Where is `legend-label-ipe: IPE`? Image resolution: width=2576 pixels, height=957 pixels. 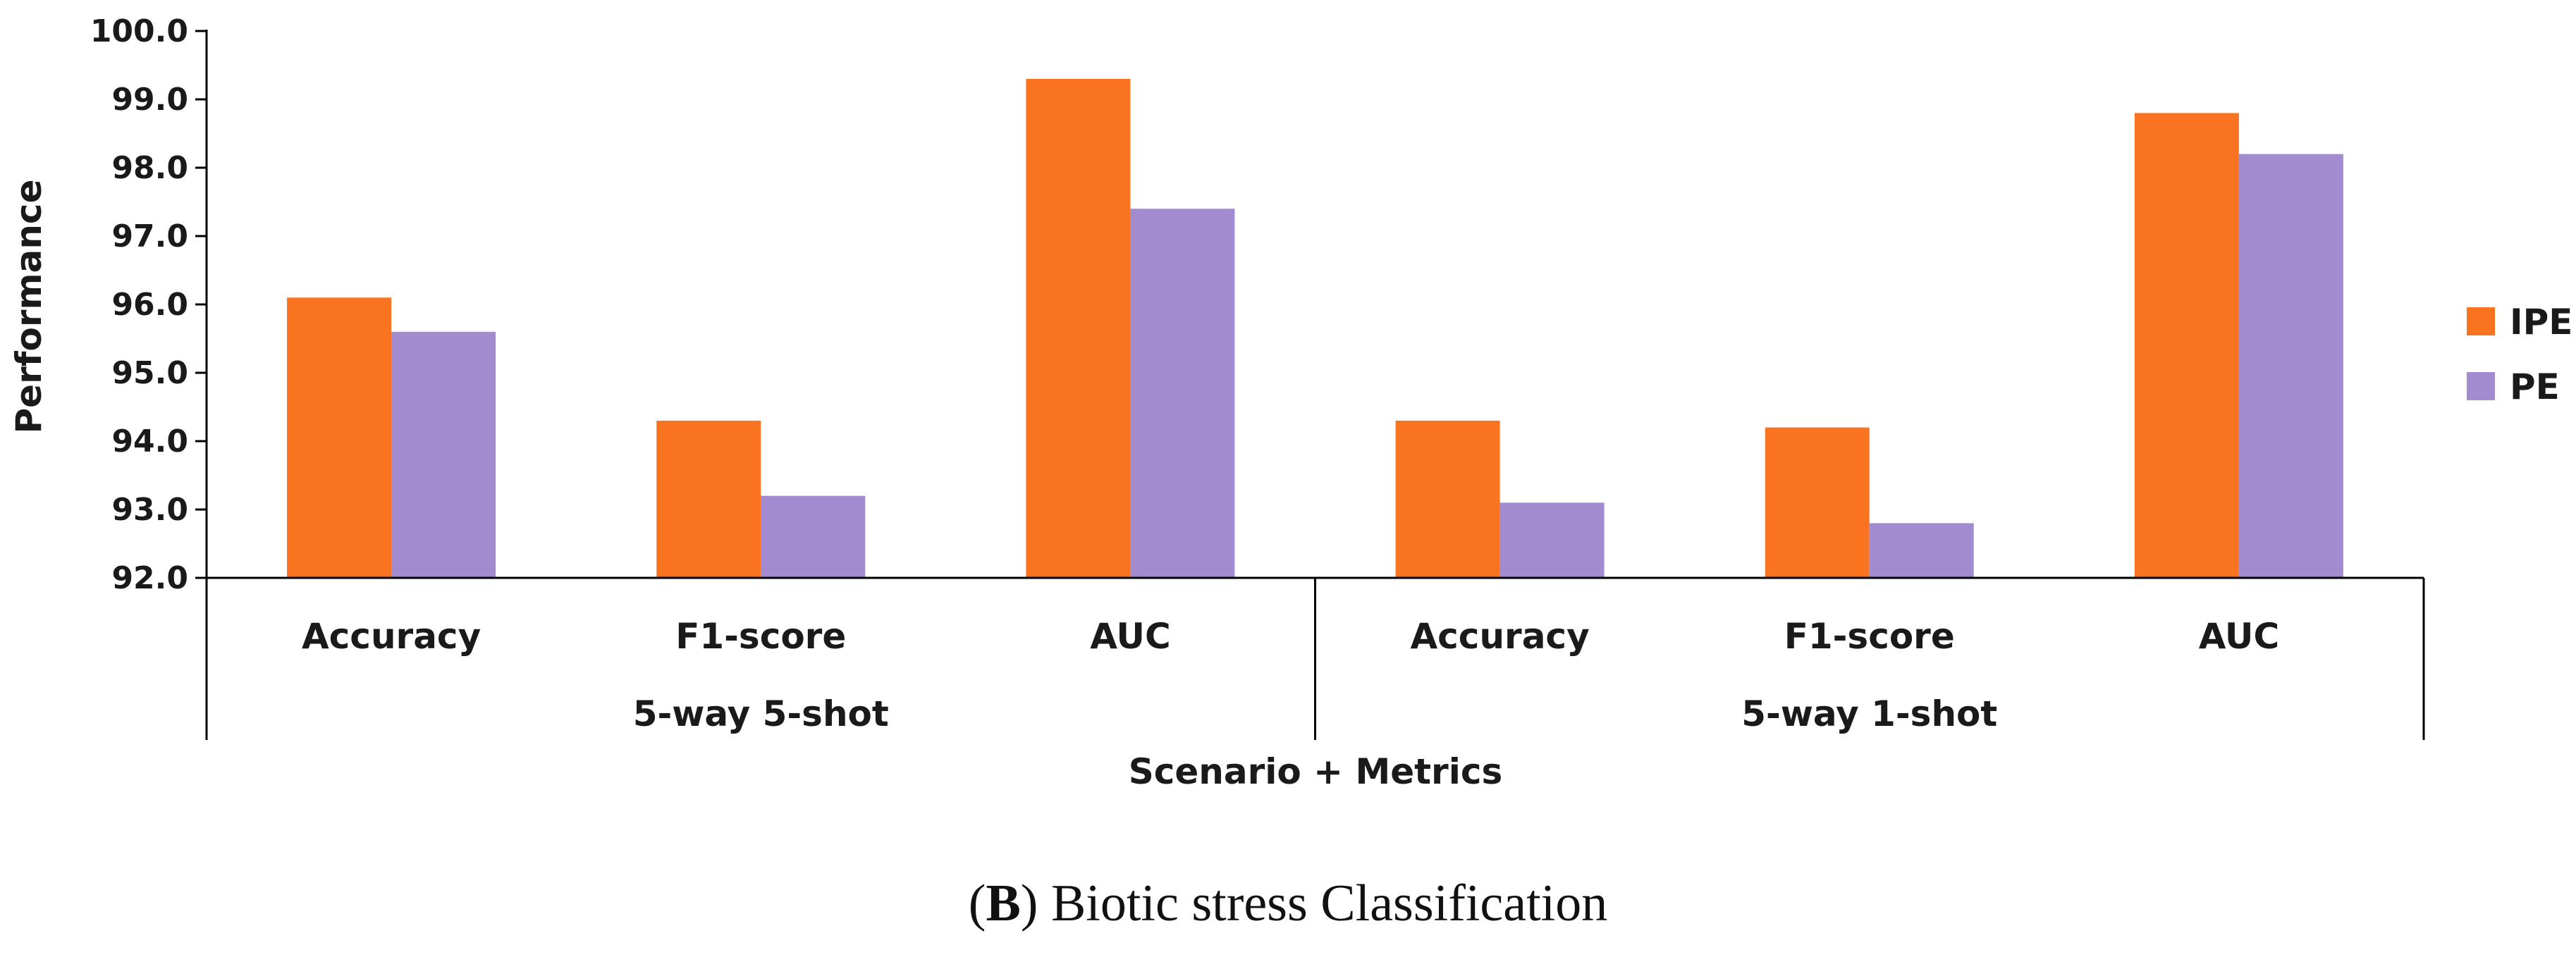 legend-label-ipe: IPE is located at coordinates (2541, 322).